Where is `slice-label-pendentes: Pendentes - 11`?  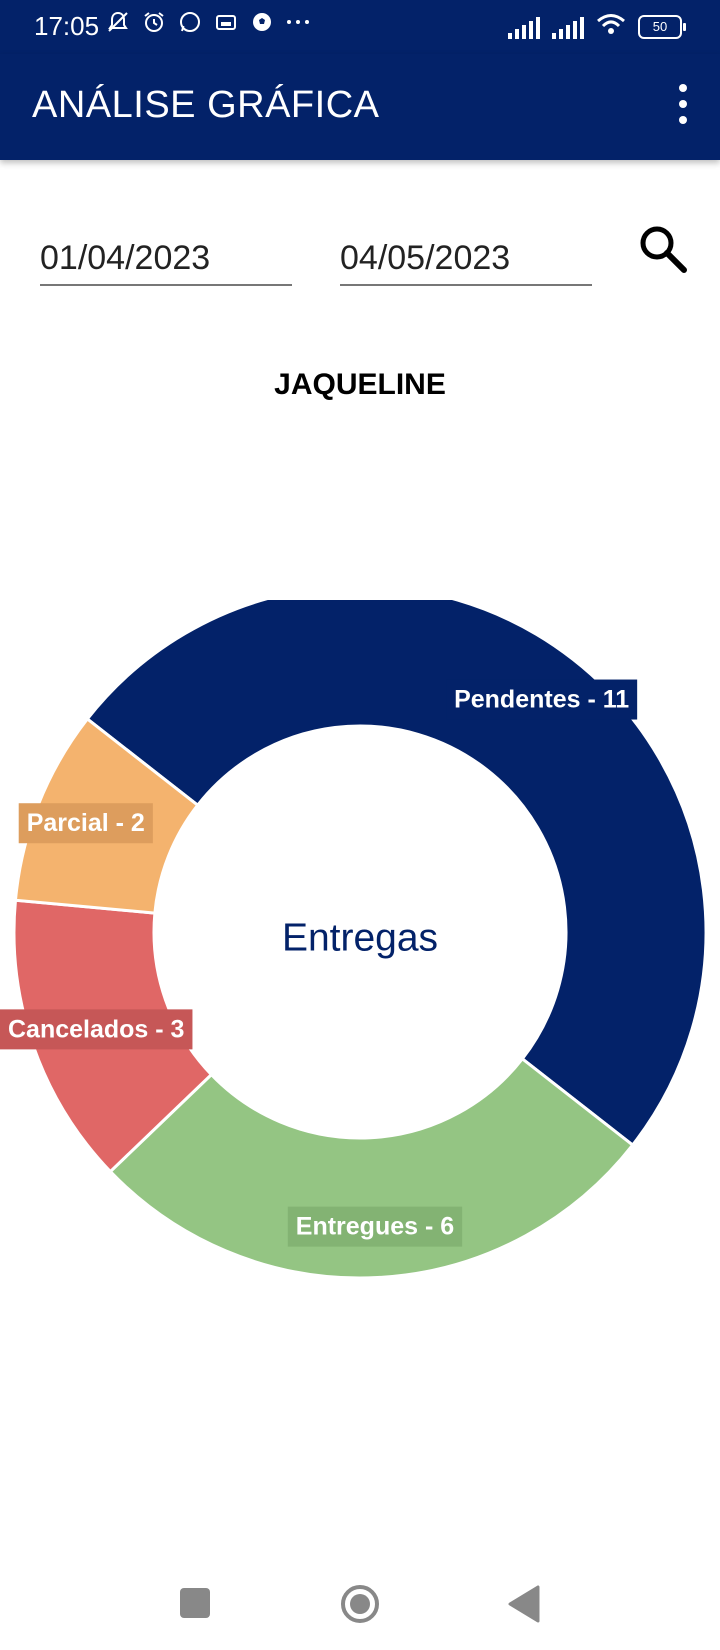
slice-label-pendentes: Pendentes - 11 is located at coordinates (542, 699).